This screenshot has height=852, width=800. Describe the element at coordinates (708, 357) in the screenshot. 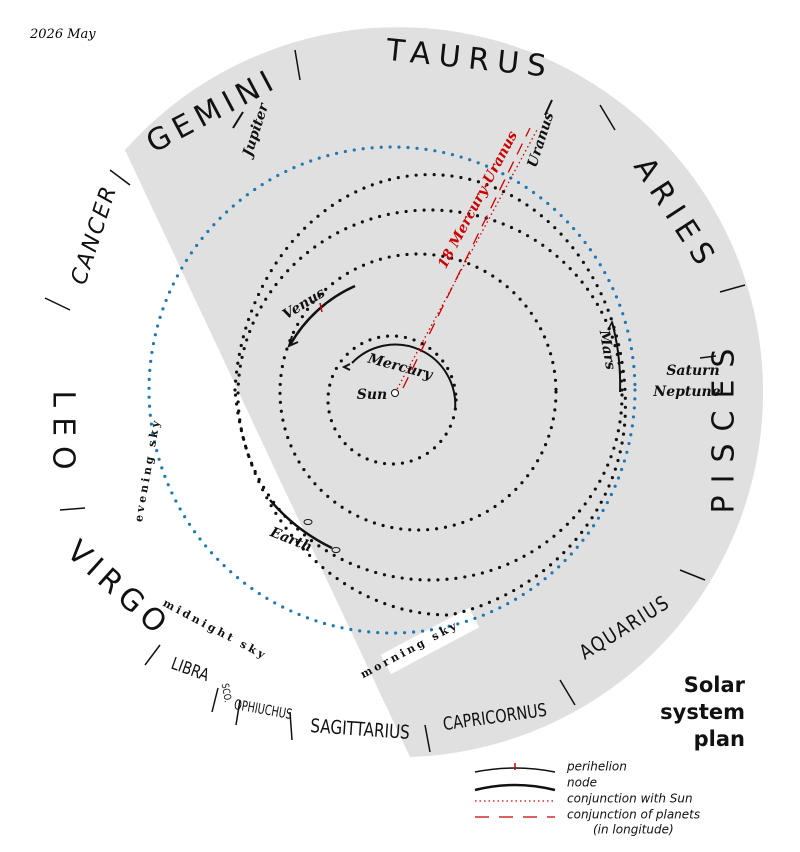

I see `saturn-mark` at that location.